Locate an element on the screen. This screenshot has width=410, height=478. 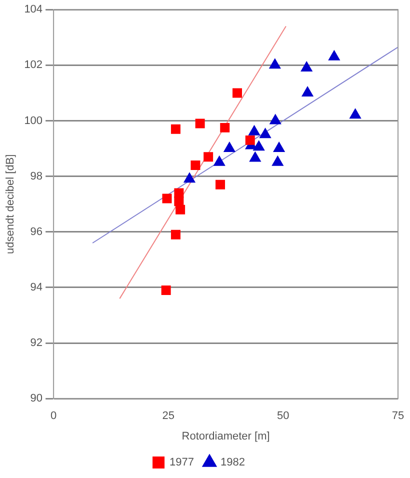
x-tick-label: 50 is located at coordinates (283, 416).